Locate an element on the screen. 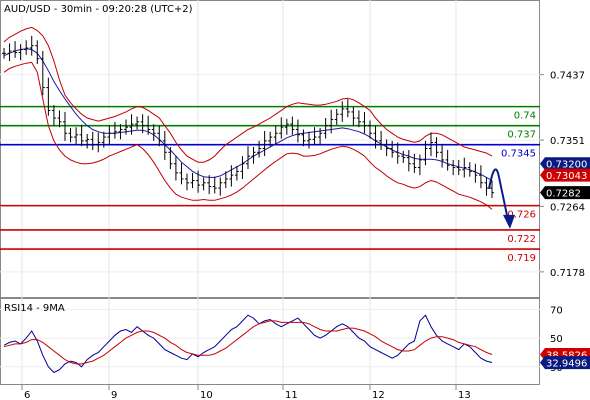 Image resolution: width=590 pixels, height=400 pixels. rsi-badge-0: 38.5826 is located at coordinates (566, 356).